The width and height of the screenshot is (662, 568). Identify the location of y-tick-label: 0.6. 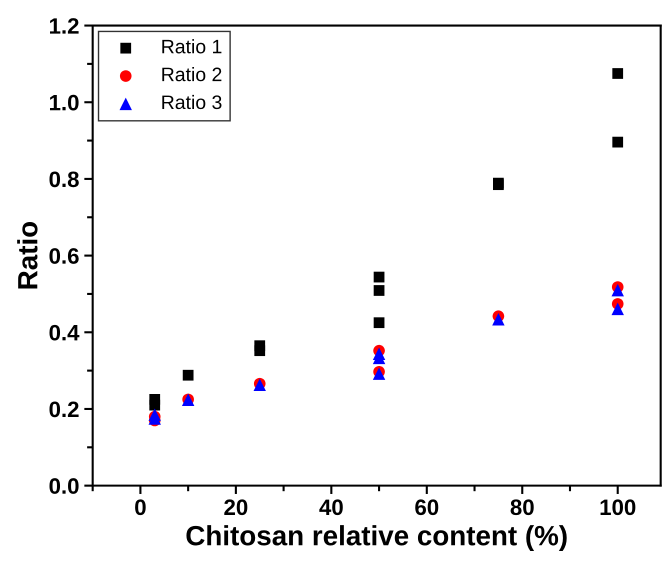
(64, 256).